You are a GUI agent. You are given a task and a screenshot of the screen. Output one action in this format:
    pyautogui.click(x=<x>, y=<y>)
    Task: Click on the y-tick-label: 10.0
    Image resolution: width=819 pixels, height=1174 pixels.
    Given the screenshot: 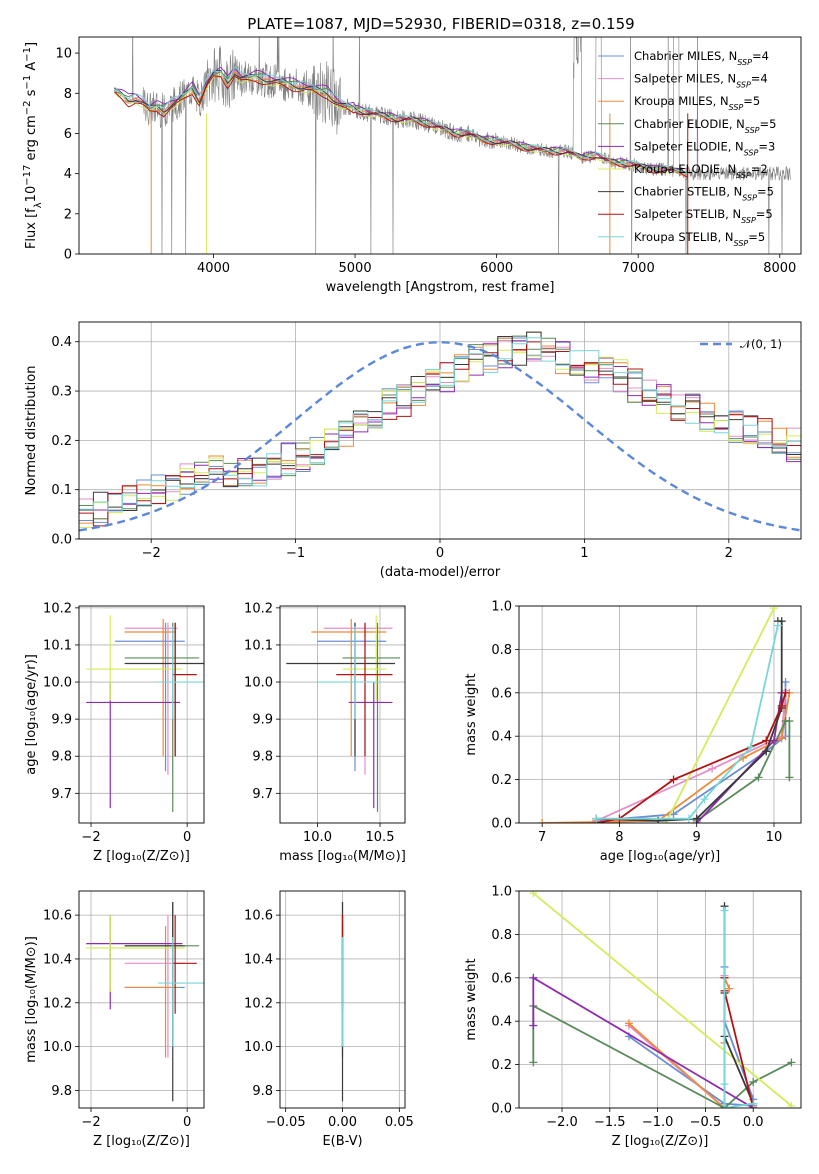 What is the action you would take?
    pyautogui.click(x=258, y=1047)
    